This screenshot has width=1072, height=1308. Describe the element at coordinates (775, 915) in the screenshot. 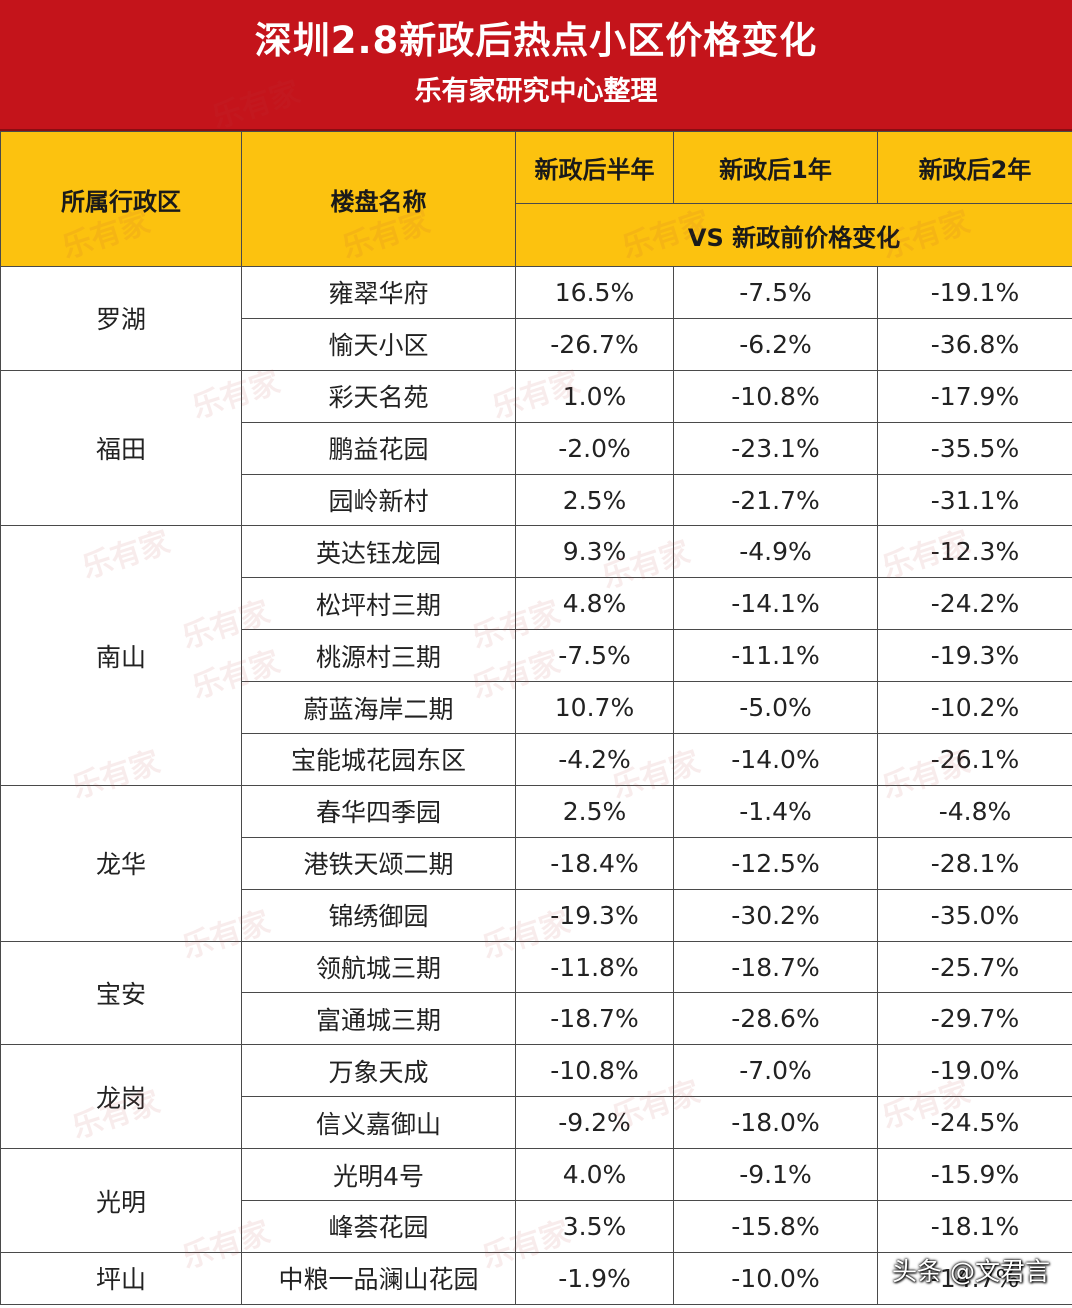

I see `one-year-cell: -30.2%` at that location.